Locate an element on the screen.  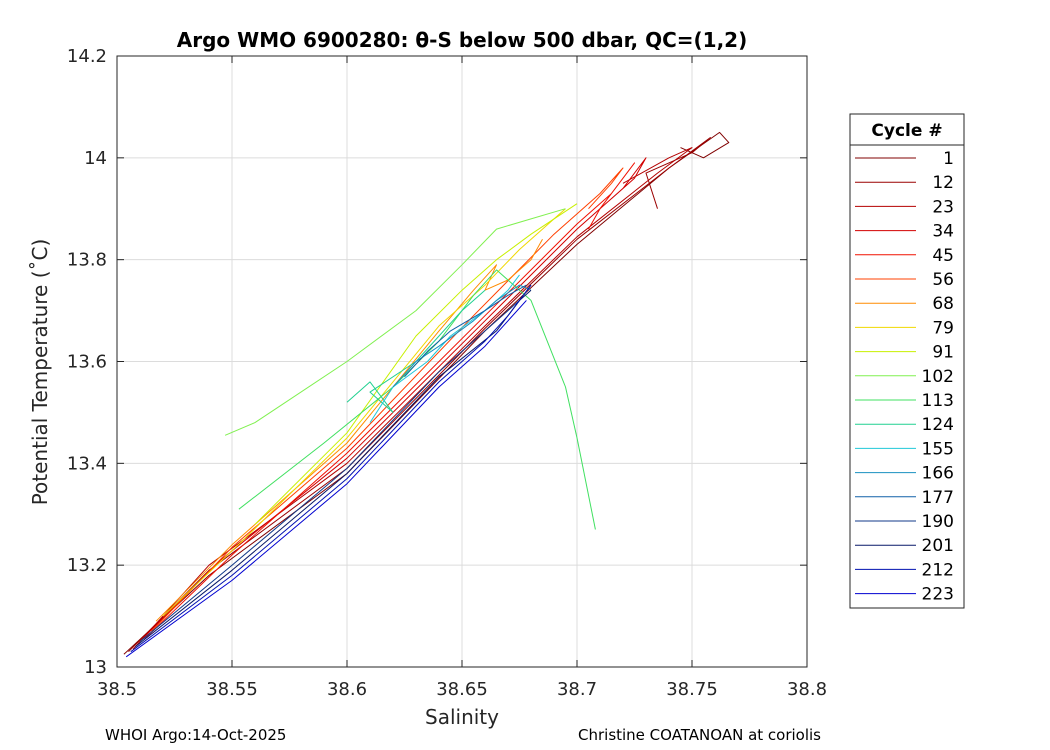
legend-label: 212 is located at coordinates (938, 570).